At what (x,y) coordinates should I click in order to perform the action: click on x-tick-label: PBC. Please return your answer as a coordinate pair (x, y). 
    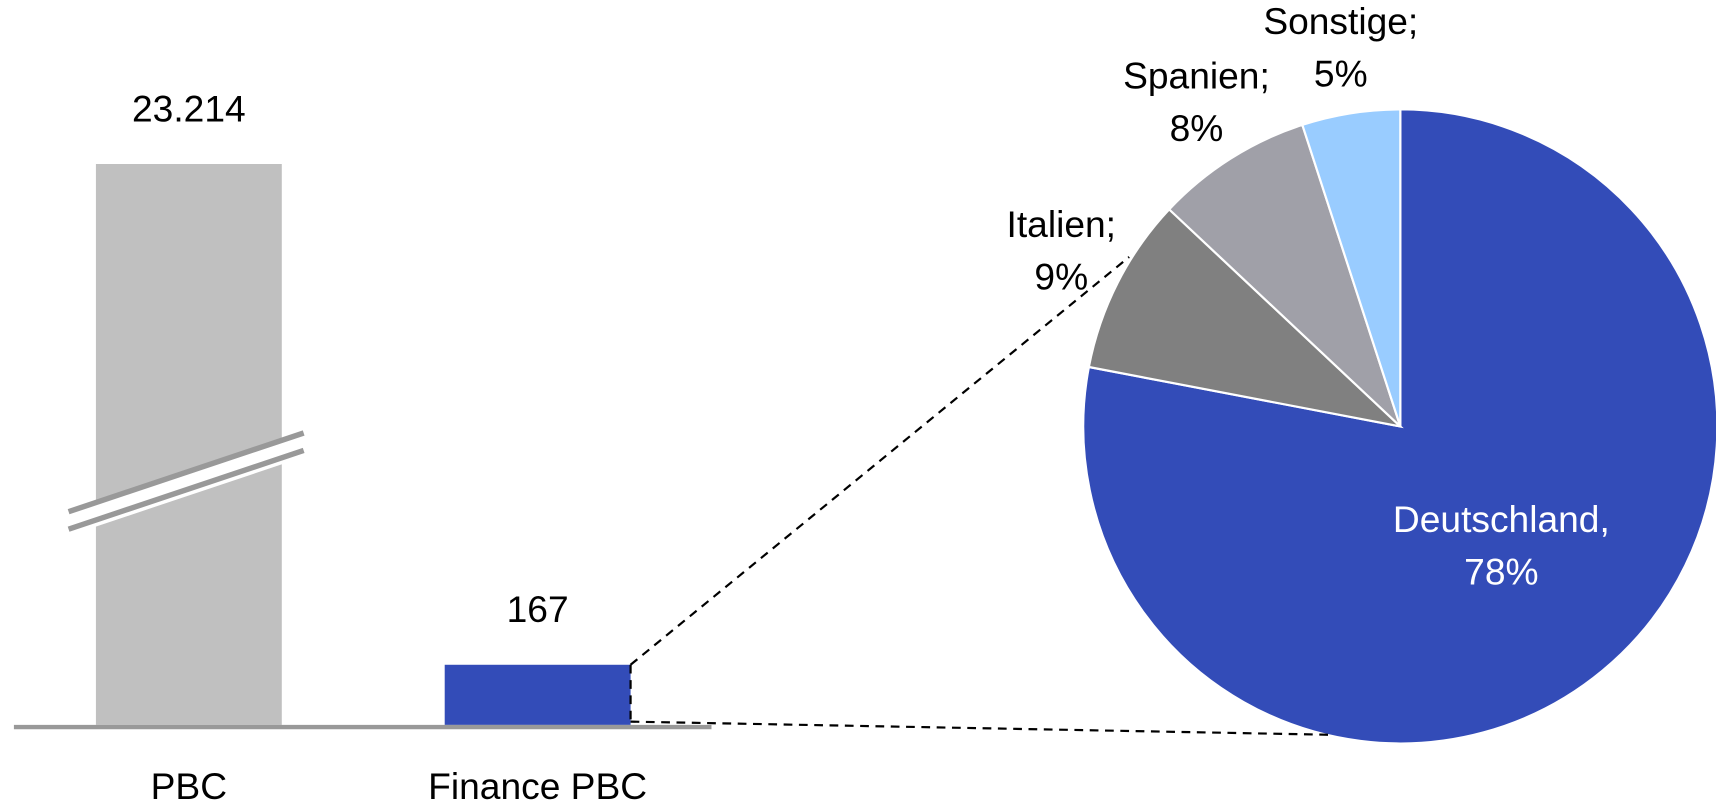
    Looking at the image, I should click on (189, 786).